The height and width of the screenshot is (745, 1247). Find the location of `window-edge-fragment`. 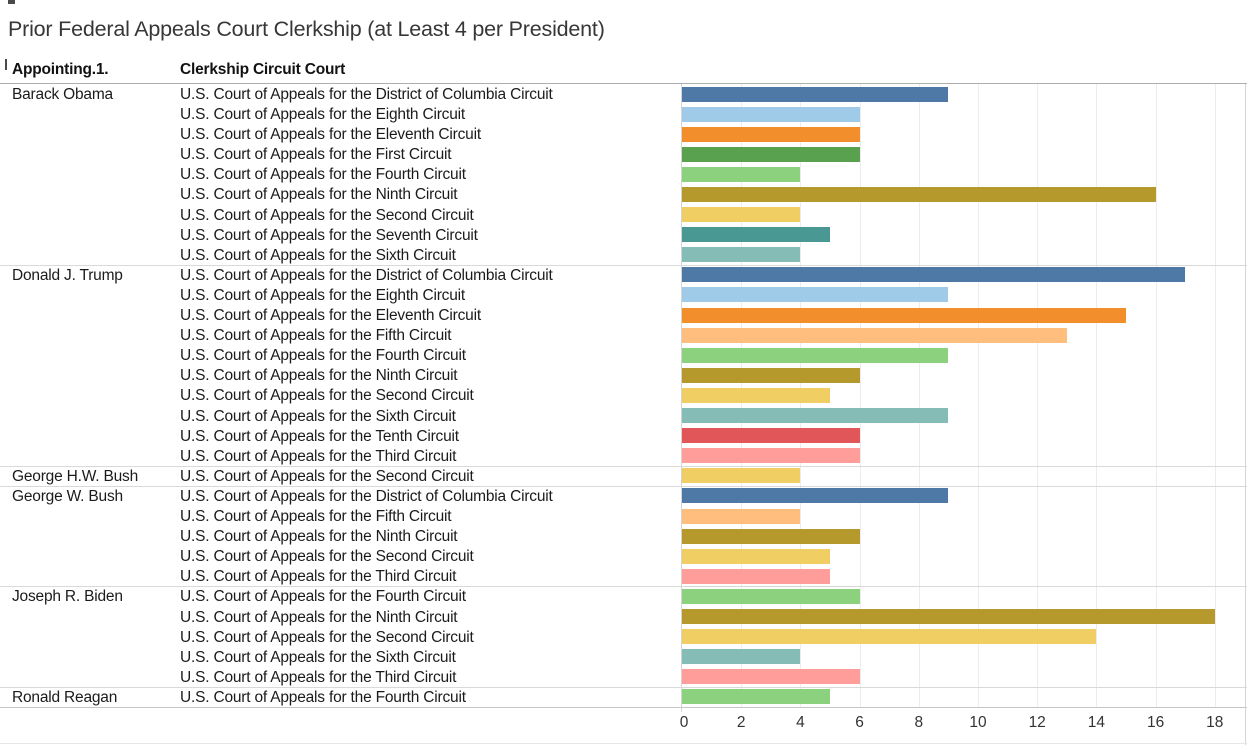

window-edge-fragment is located at coordinates (11, 2).